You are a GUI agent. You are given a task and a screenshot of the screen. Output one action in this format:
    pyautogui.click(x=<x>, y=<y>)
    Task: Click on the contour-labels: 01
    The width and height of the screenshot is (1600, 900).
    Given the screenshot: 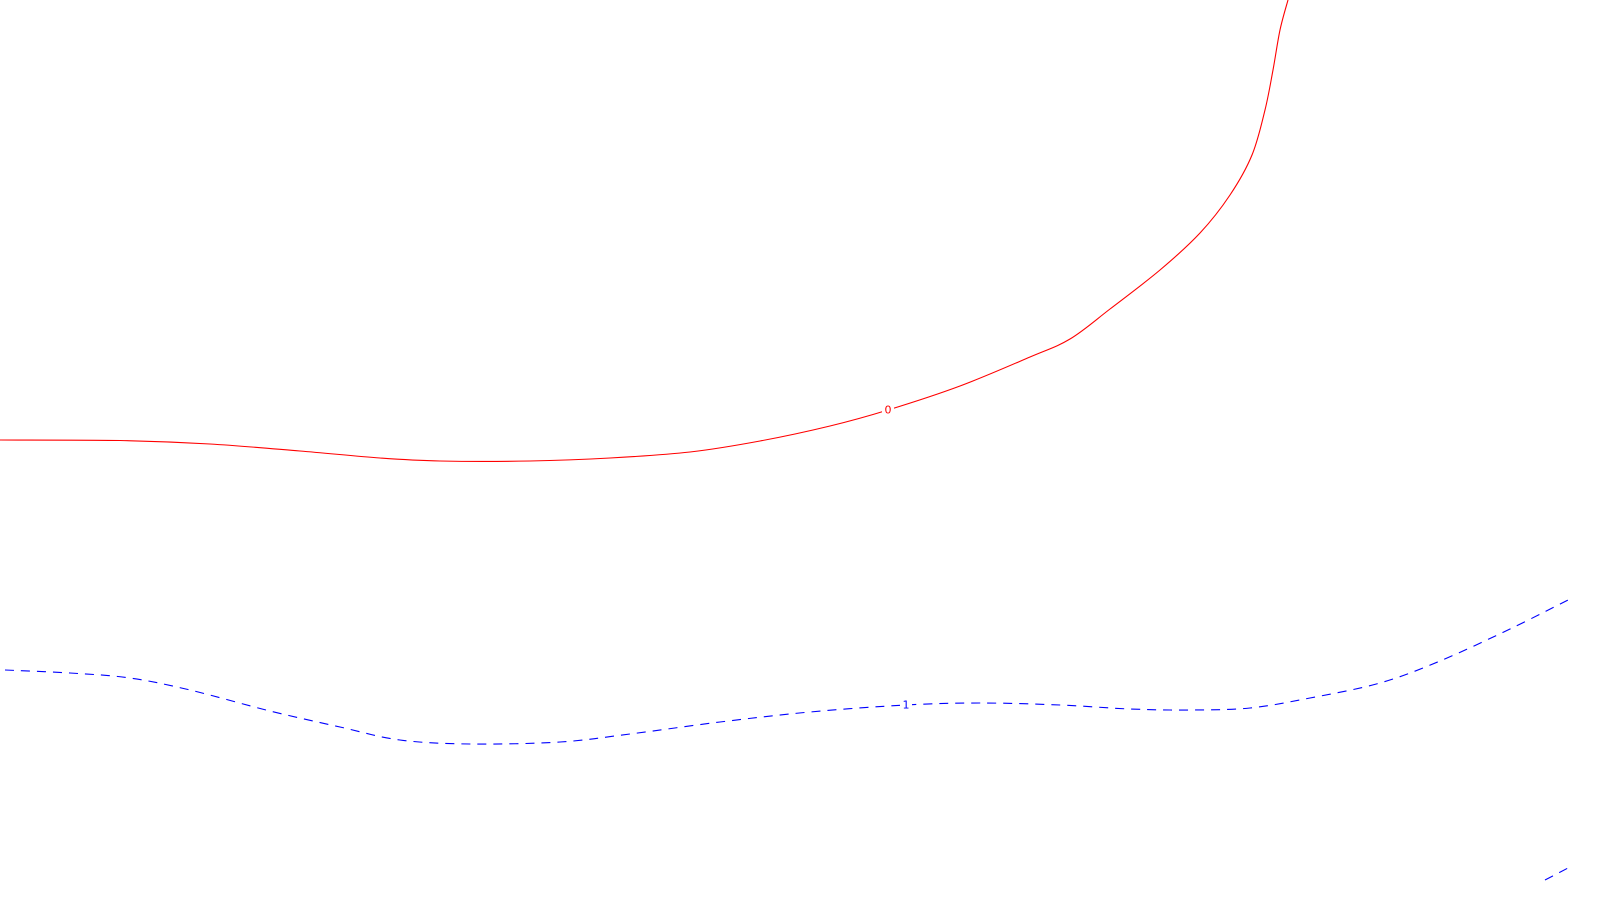 What is the action you would take?
    pyautogui.click(x=897, y=557)
    